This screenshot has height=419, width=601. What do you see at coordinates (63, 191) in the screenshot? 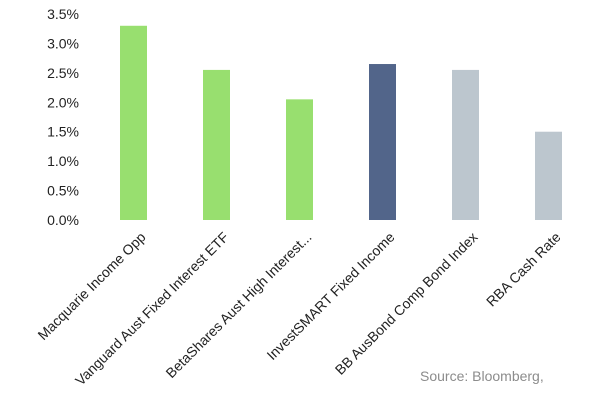
I see `y-tick-label: 0.5%` at bounding box center [63, 191].